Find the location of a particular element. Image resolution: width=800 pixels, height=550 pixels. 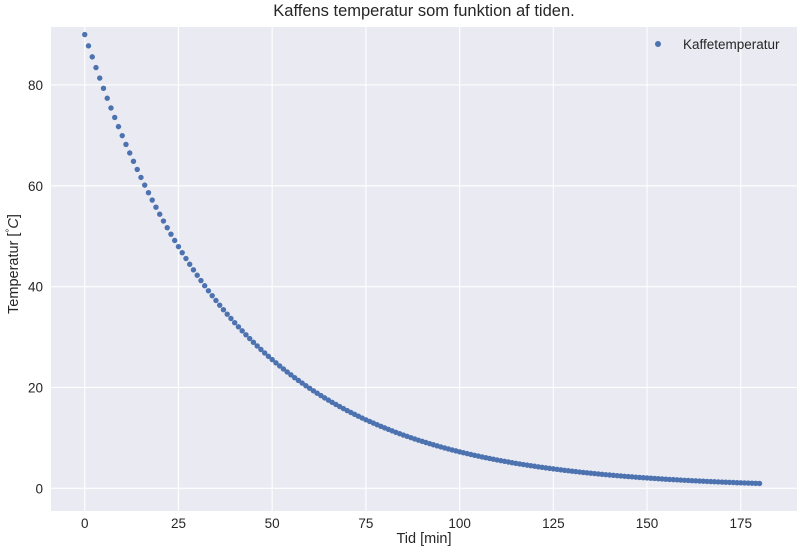

y-axis-label-unit: C is located at coordinates (14, 223).